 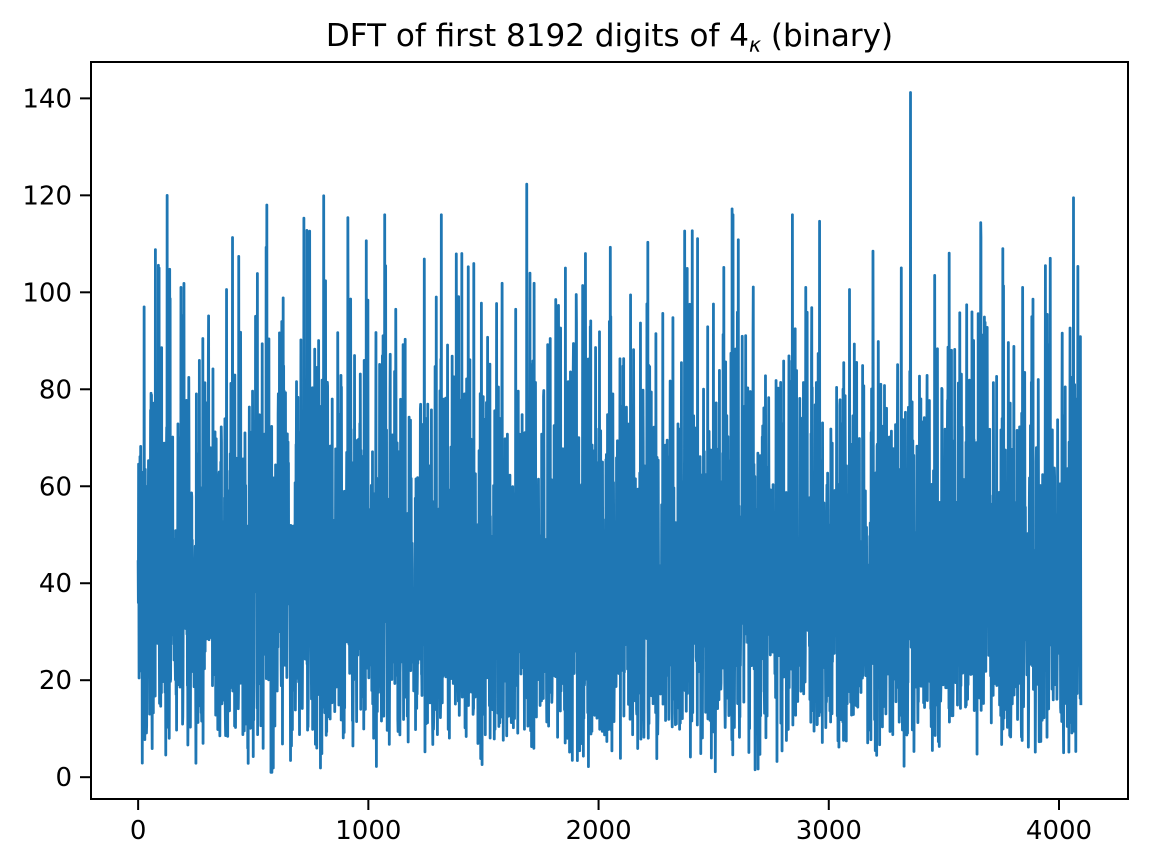 I want to click on chart-title-prefix: DFT of first 8192 digits of 4, so click(x=537, y=36).